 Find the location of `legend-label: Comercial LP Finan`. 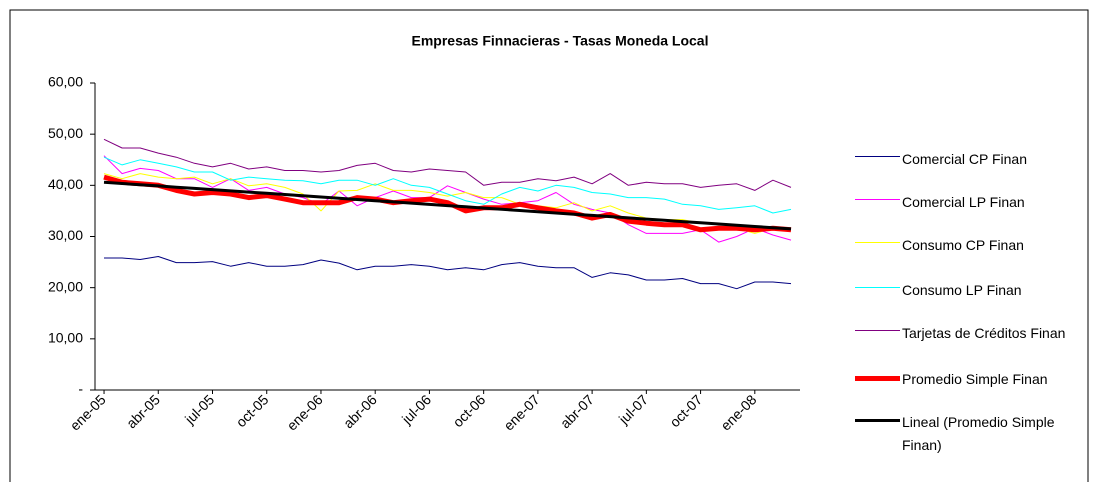

legend-label: Comercial LP Finan is located at coordinates (963, 202).